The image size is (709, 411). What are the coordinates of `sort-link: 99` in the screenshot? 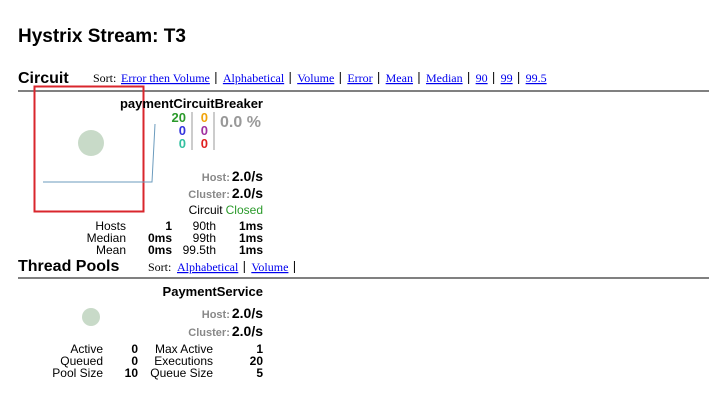 It's located at (507, 78).